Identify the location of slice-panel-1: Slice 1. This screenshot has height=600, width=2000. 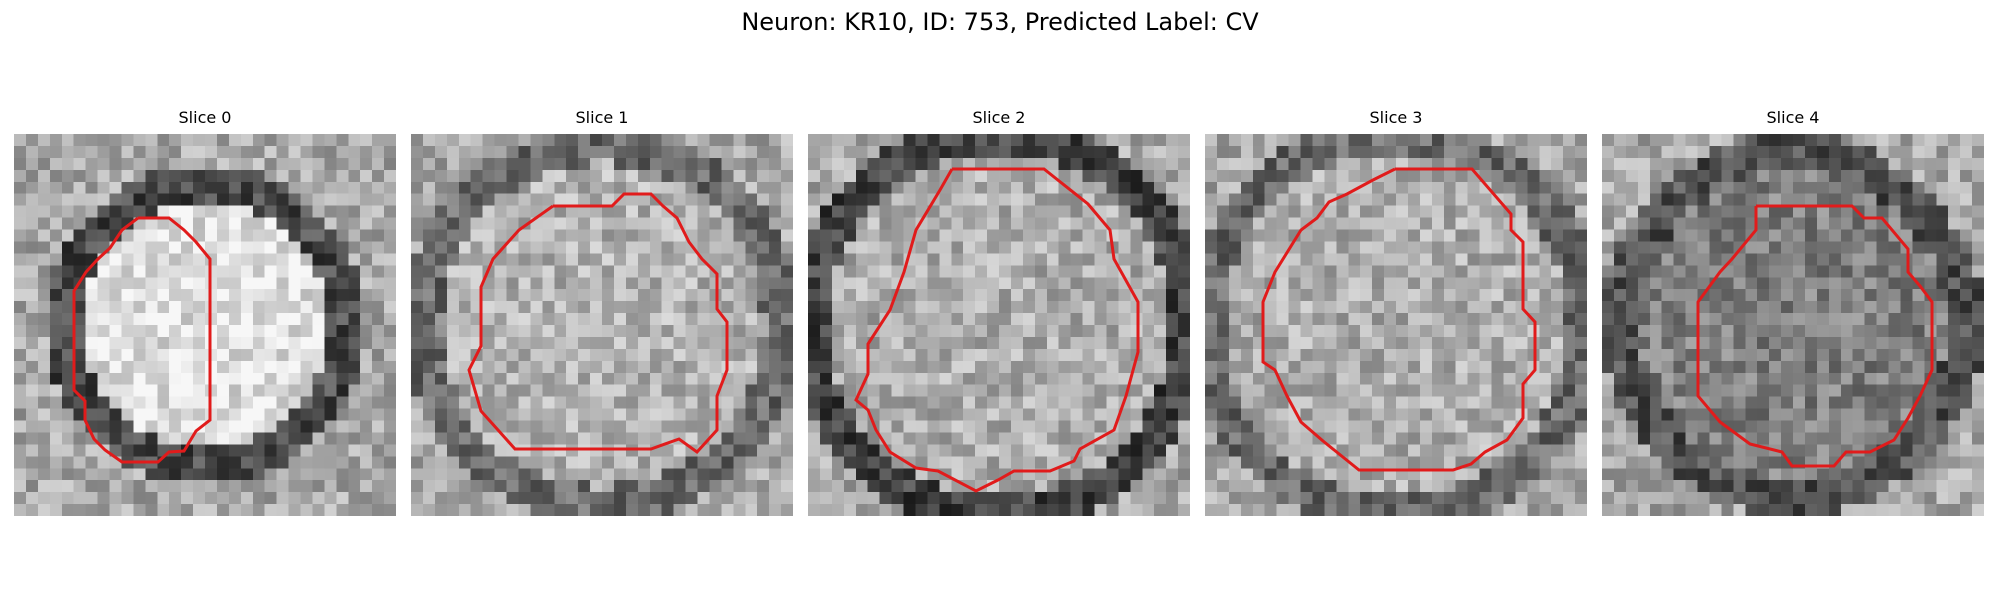
(602, 312).